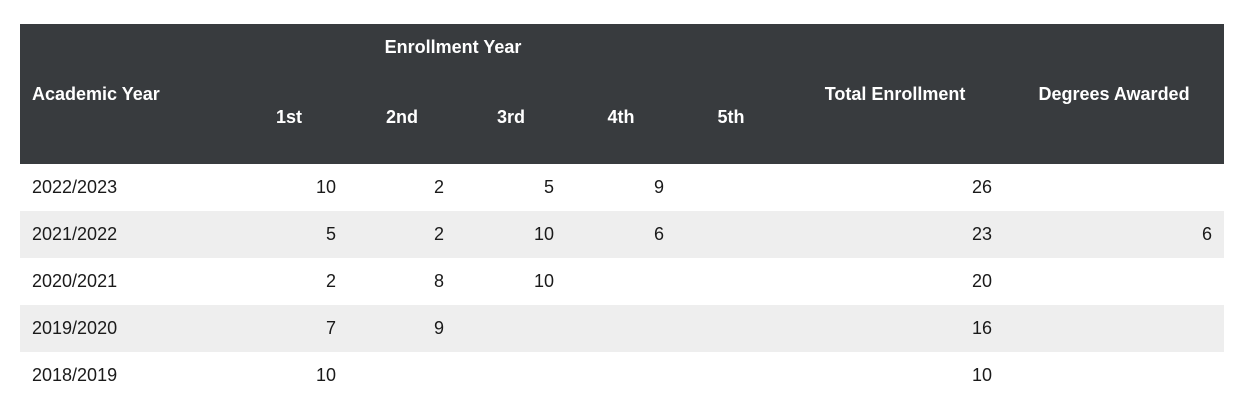 The width and height of the screenshot is (1248, 406). I want to click on header-year-1st: 1st, so click(289, 117).